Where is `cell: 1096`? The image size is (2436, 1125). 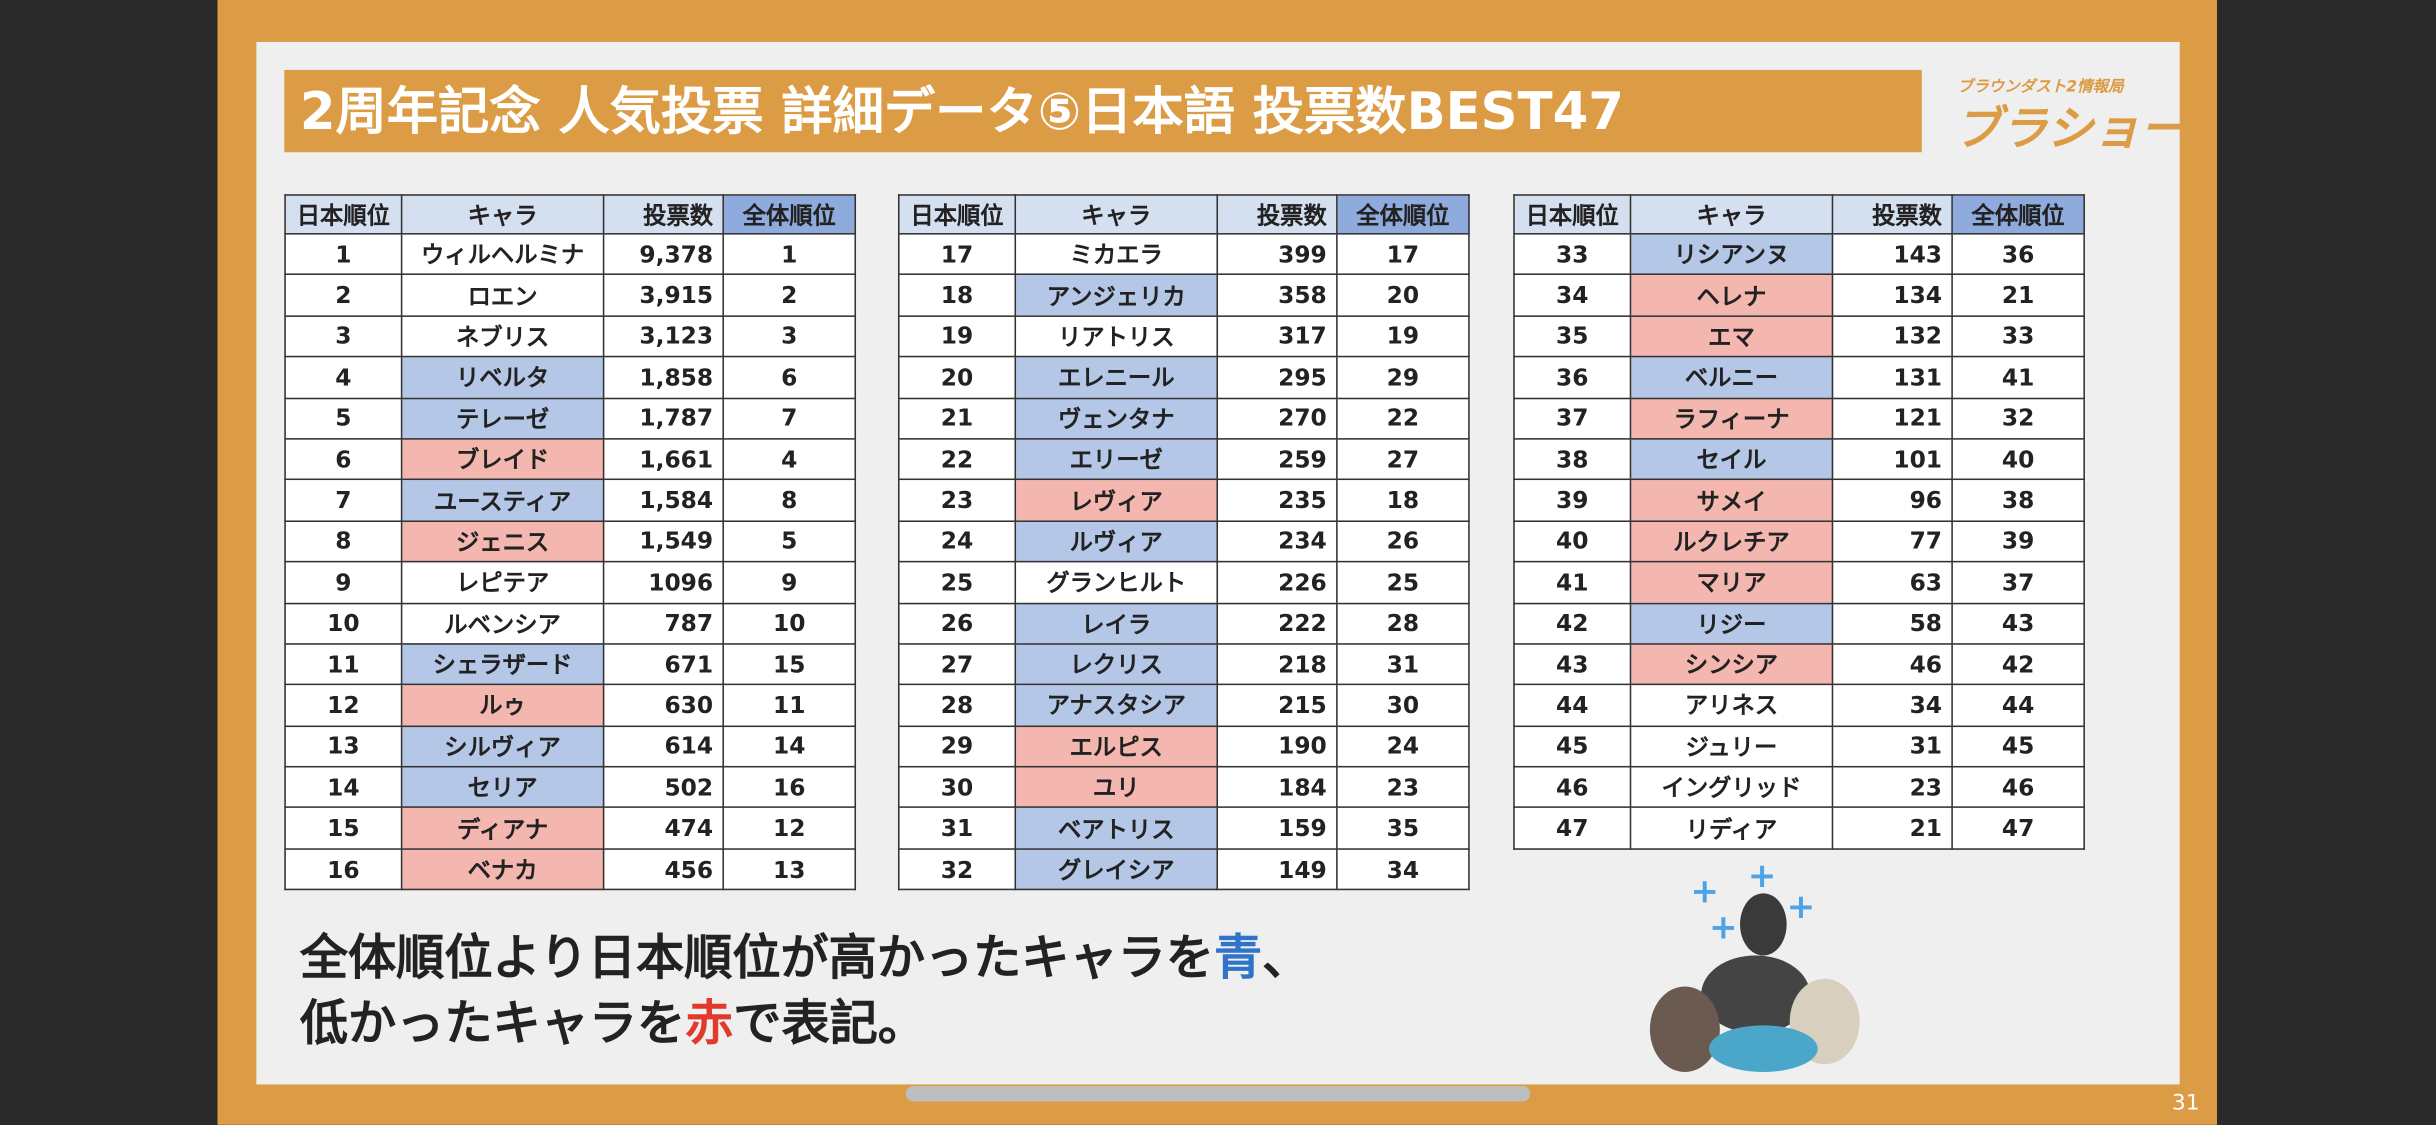 cell: 1096 is located at coordinates (663, 582).